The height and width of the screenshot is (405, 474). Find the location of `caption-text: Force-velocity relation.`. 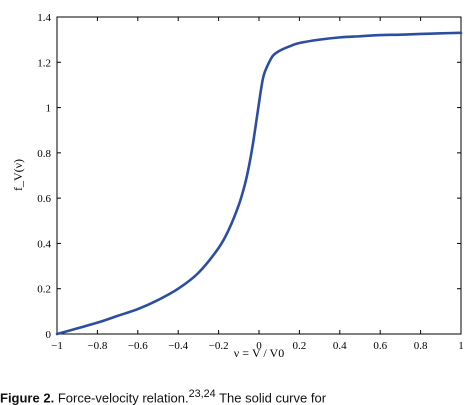

caption-text: Force-velocity relation. is located at coordinates (123, 397).